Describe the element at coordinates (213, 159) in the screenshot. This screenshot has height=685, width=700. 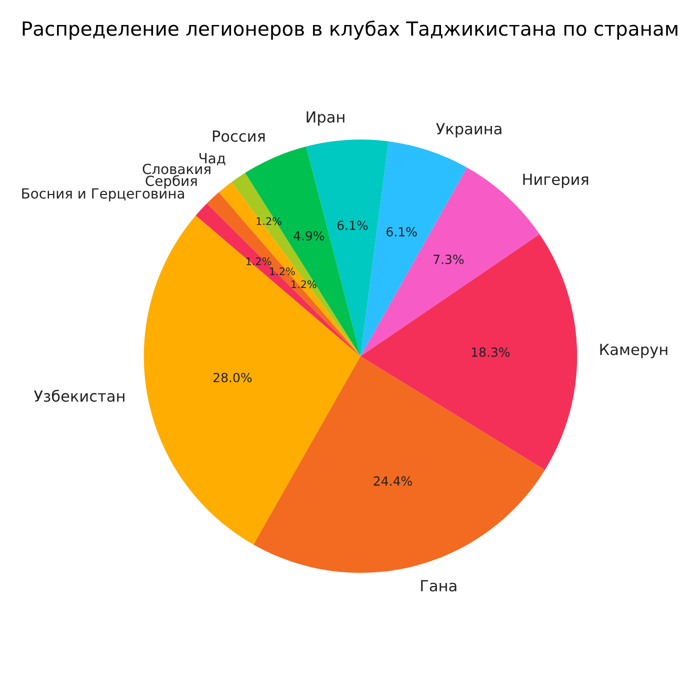
I see `slice-label: Чад` at that location.